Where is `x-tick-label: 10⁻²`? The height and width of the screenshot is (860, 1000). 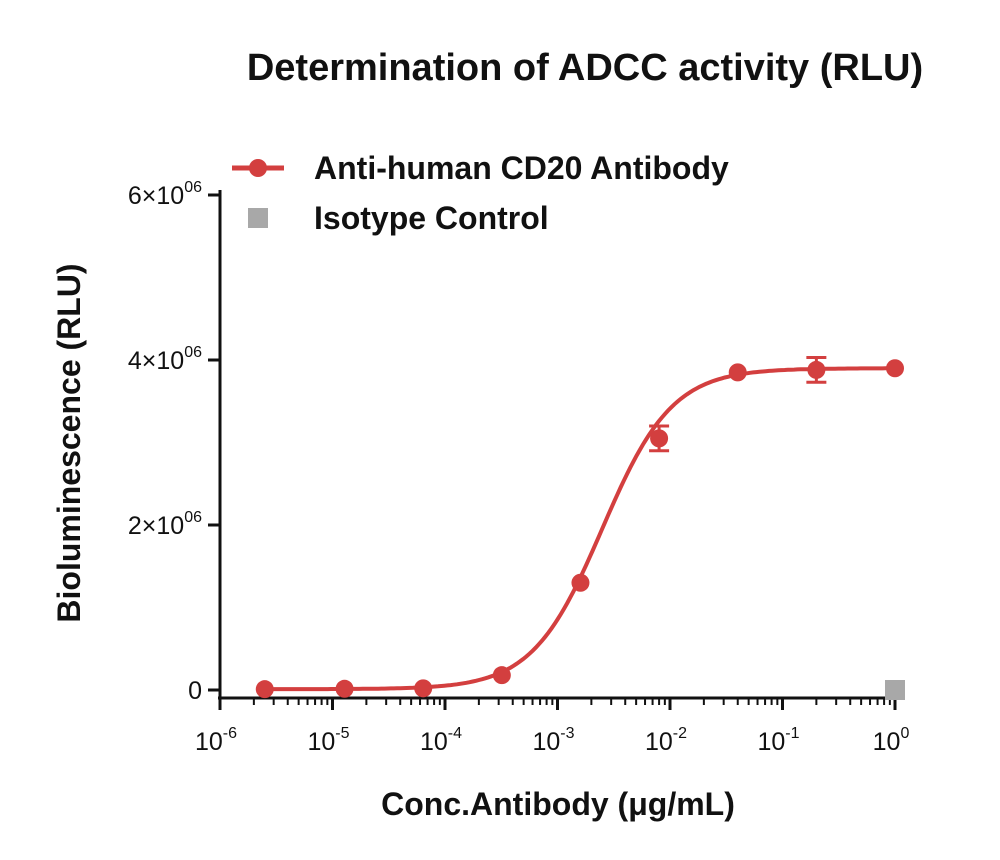 x-tick-label: 10⁻² is located at coordinates (666, 740).